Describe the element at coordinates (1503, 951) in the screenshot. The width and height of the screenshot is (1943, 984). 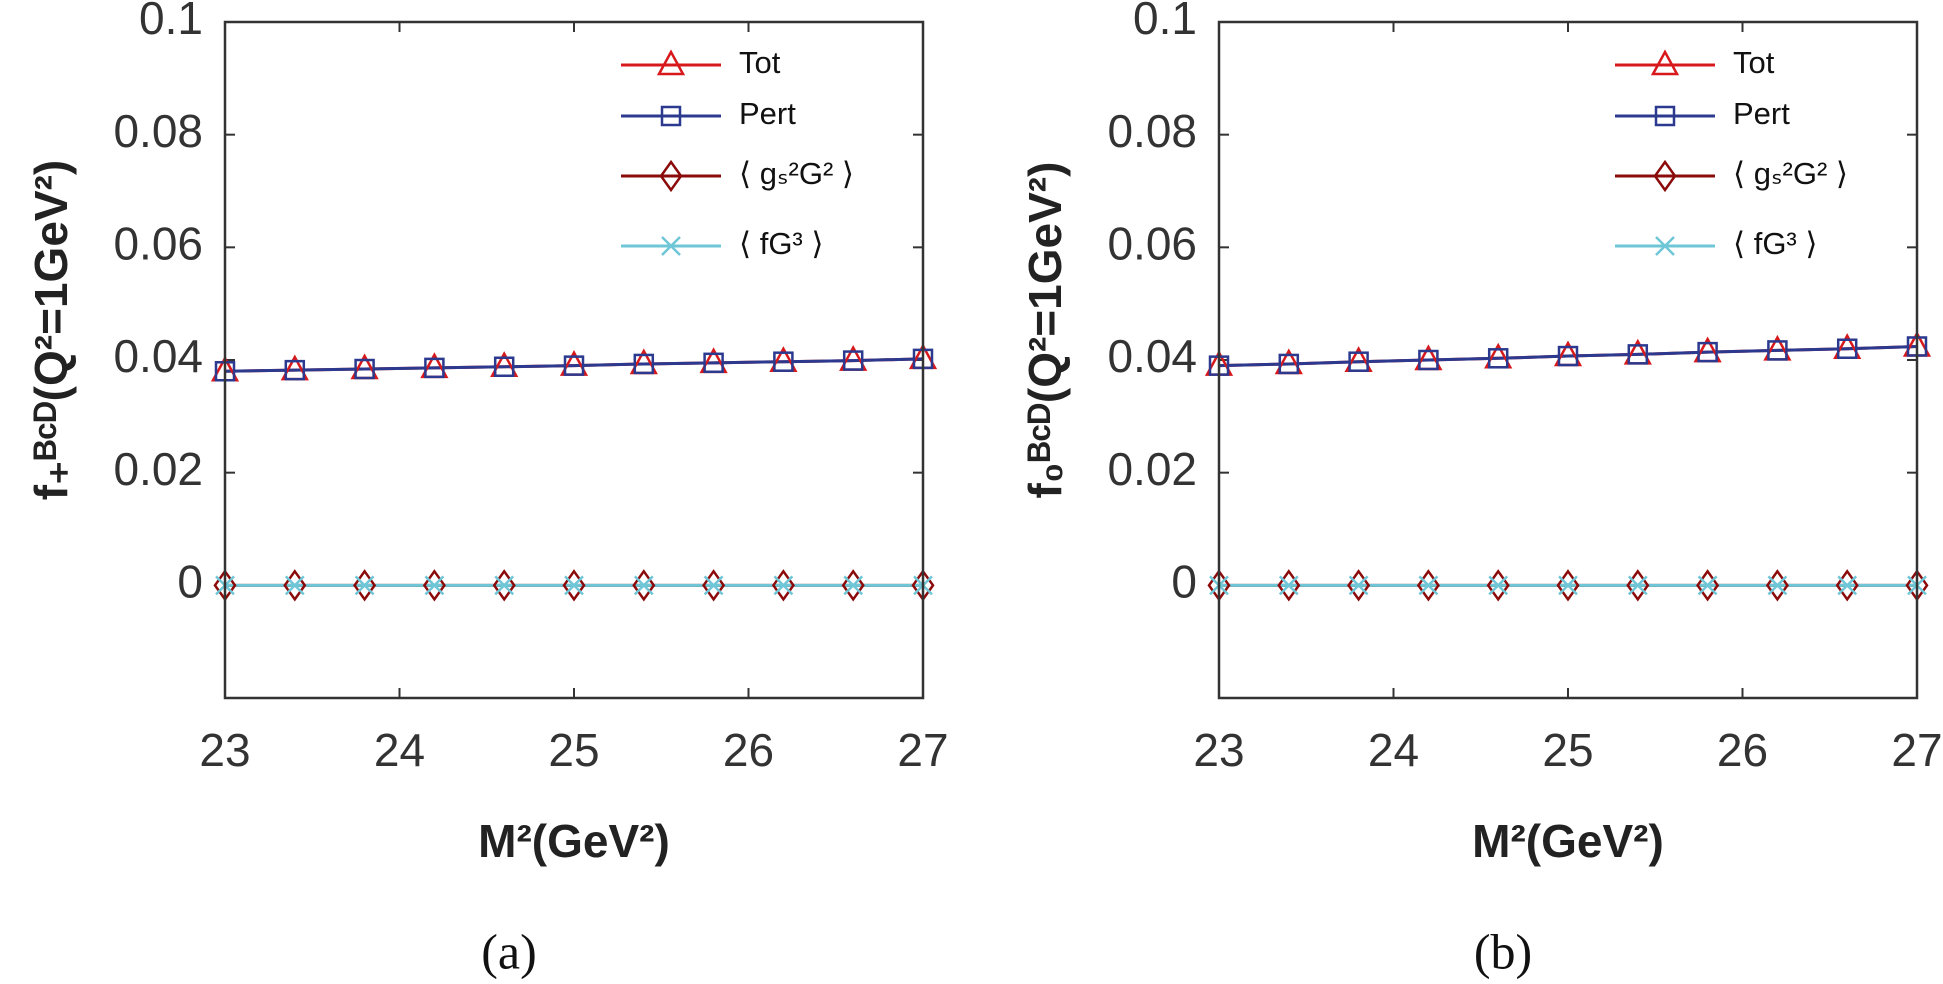
I see `panel-label: (b)` at that location.